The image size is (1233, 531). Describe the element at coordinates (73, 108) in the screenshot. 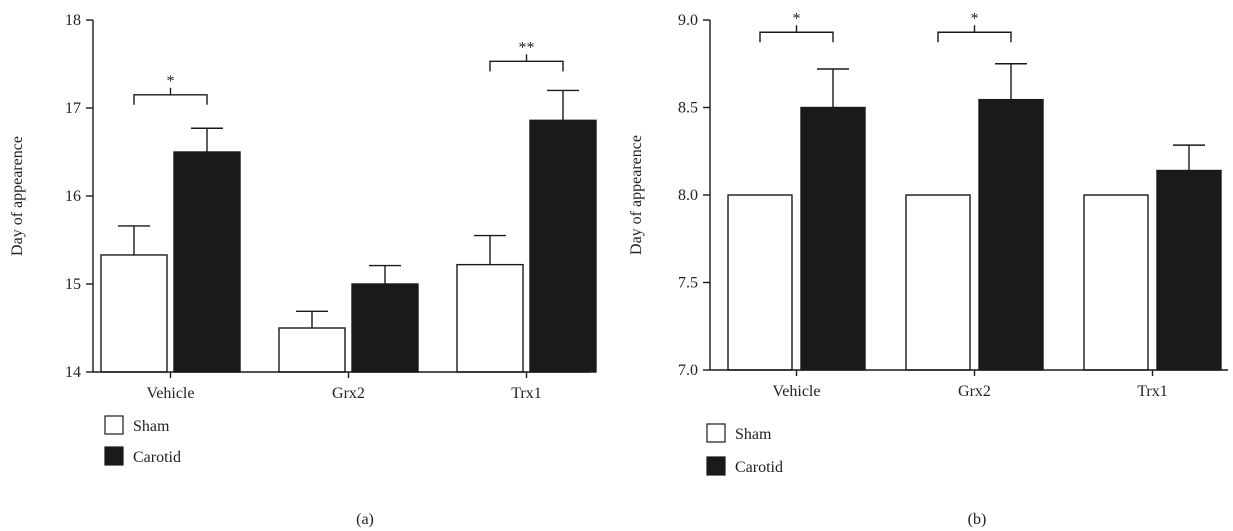

I see `y-tick-label: 17` at that location.